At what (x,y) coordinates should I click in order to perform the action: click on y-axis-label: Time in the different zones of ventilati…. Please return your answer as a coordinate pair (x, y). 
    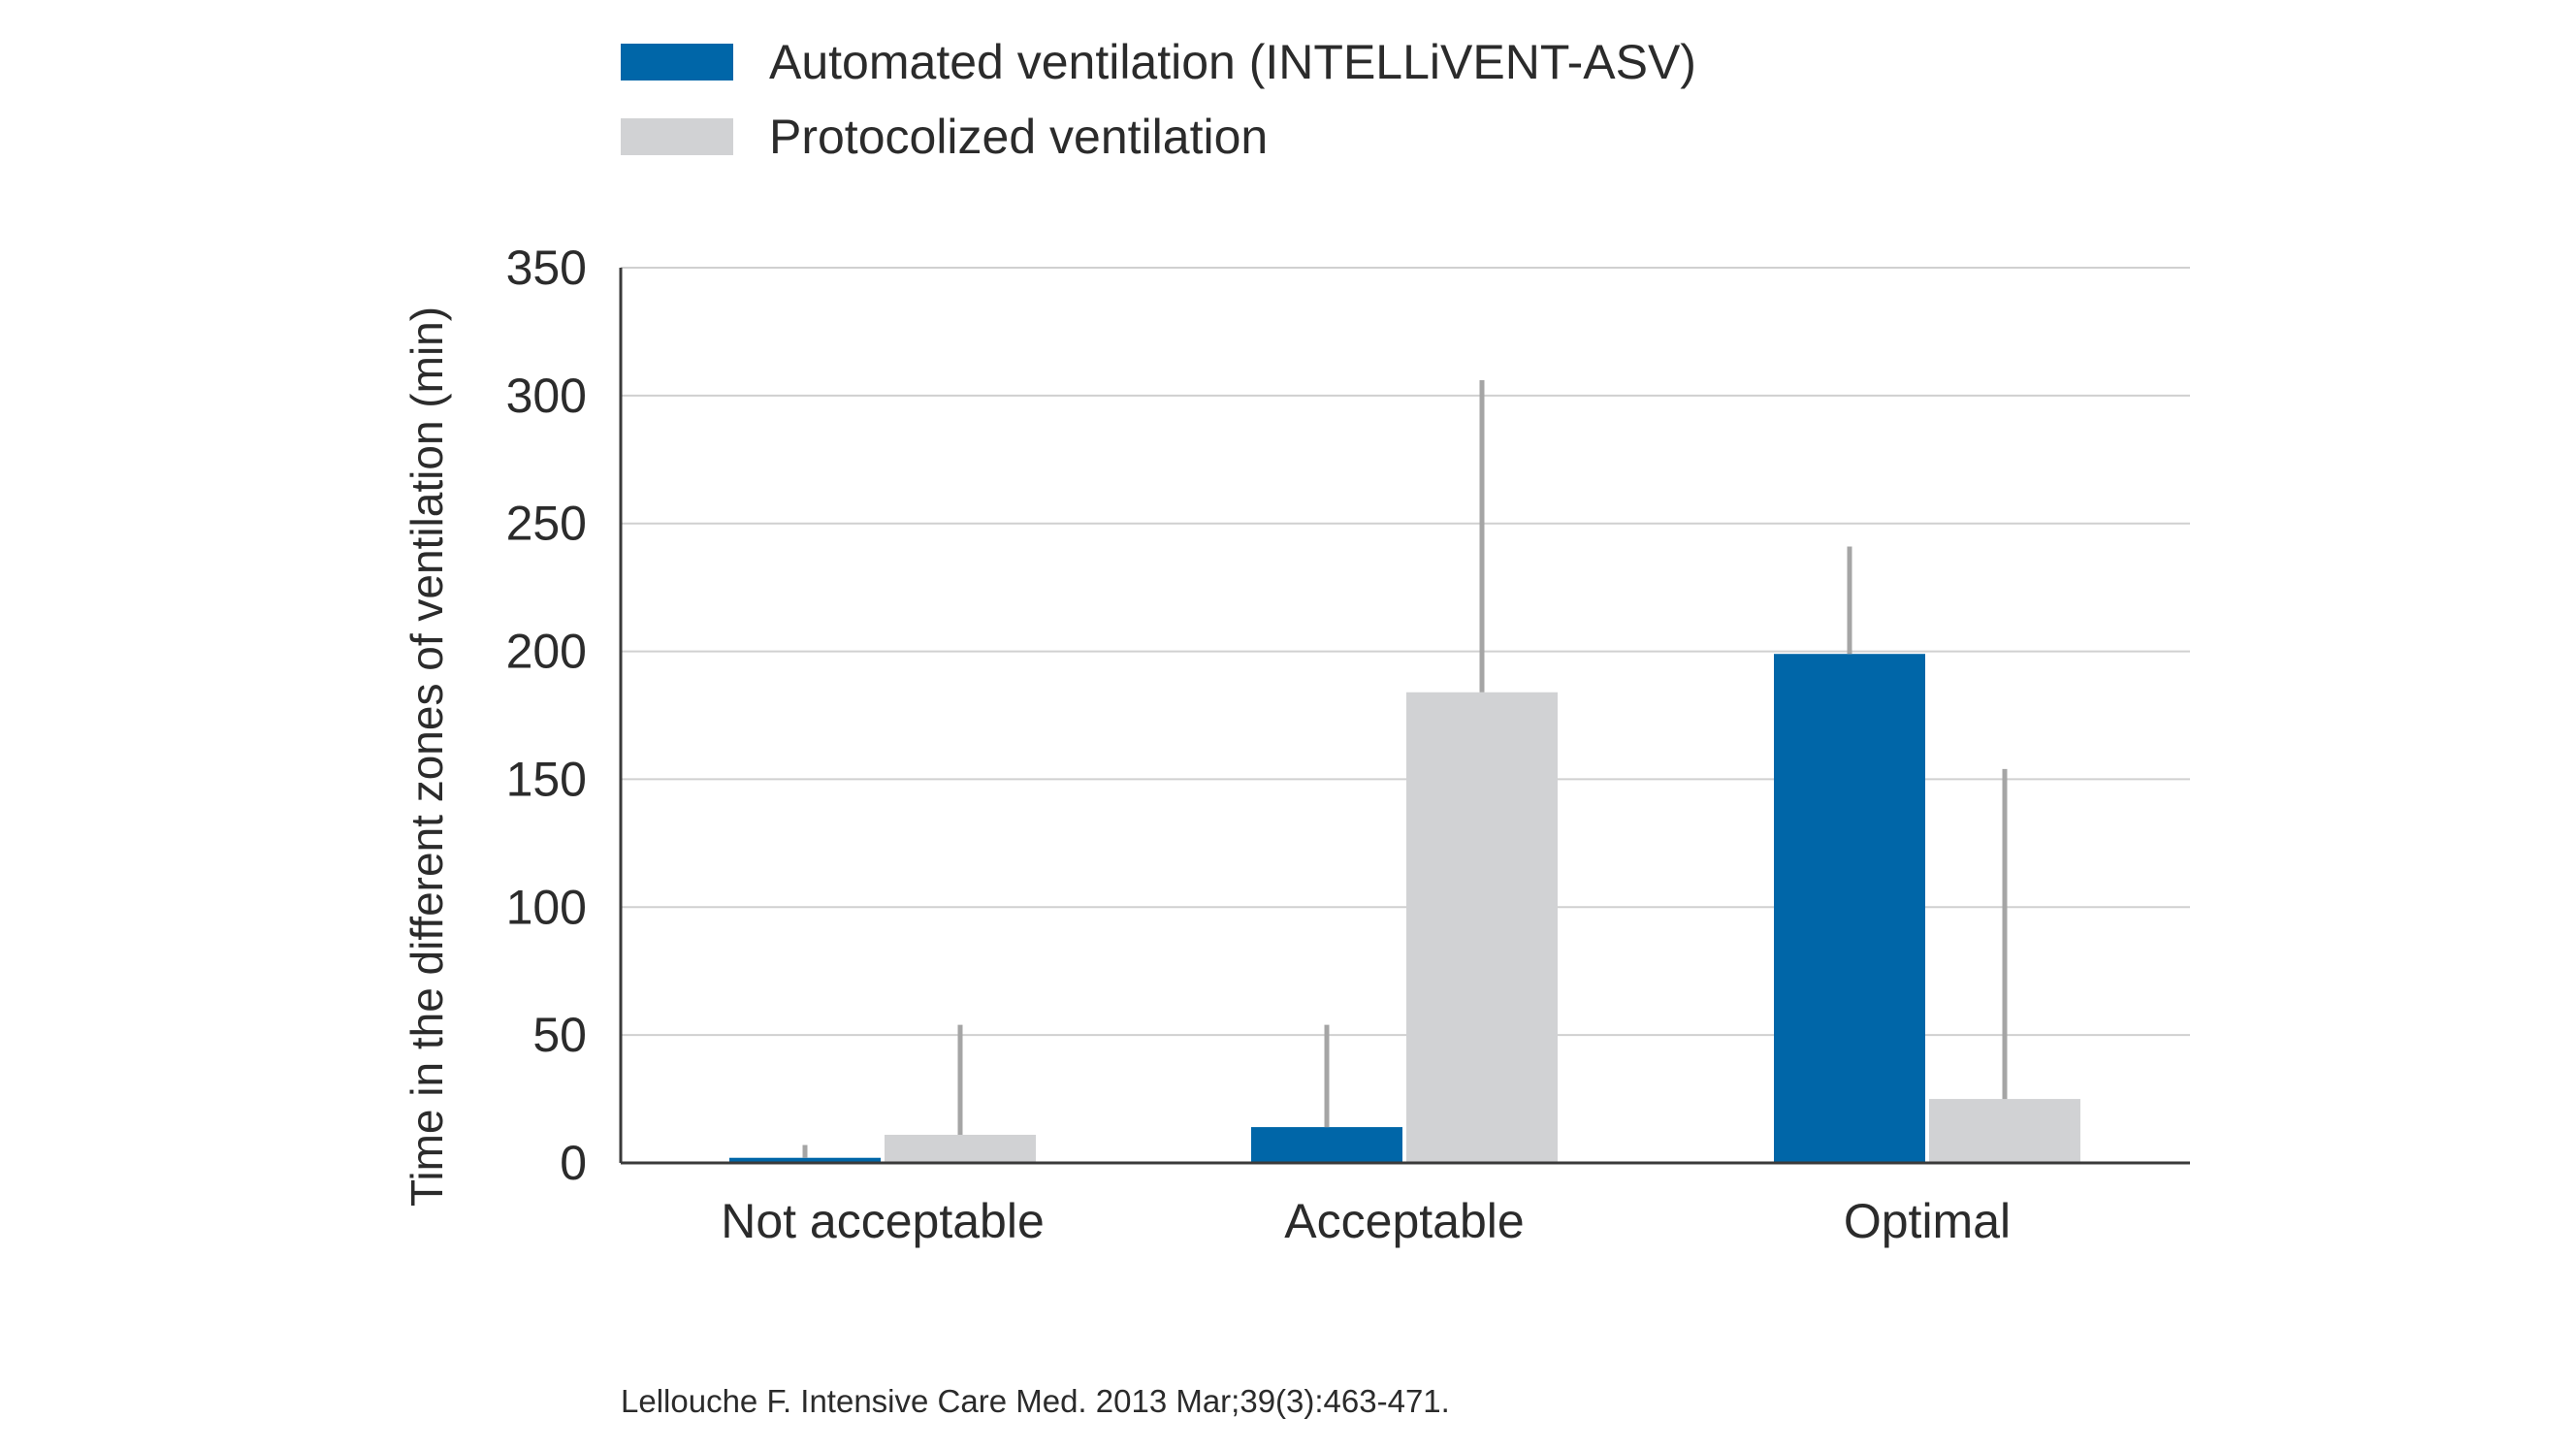
    Looking at the image, I should click on (427, 756).